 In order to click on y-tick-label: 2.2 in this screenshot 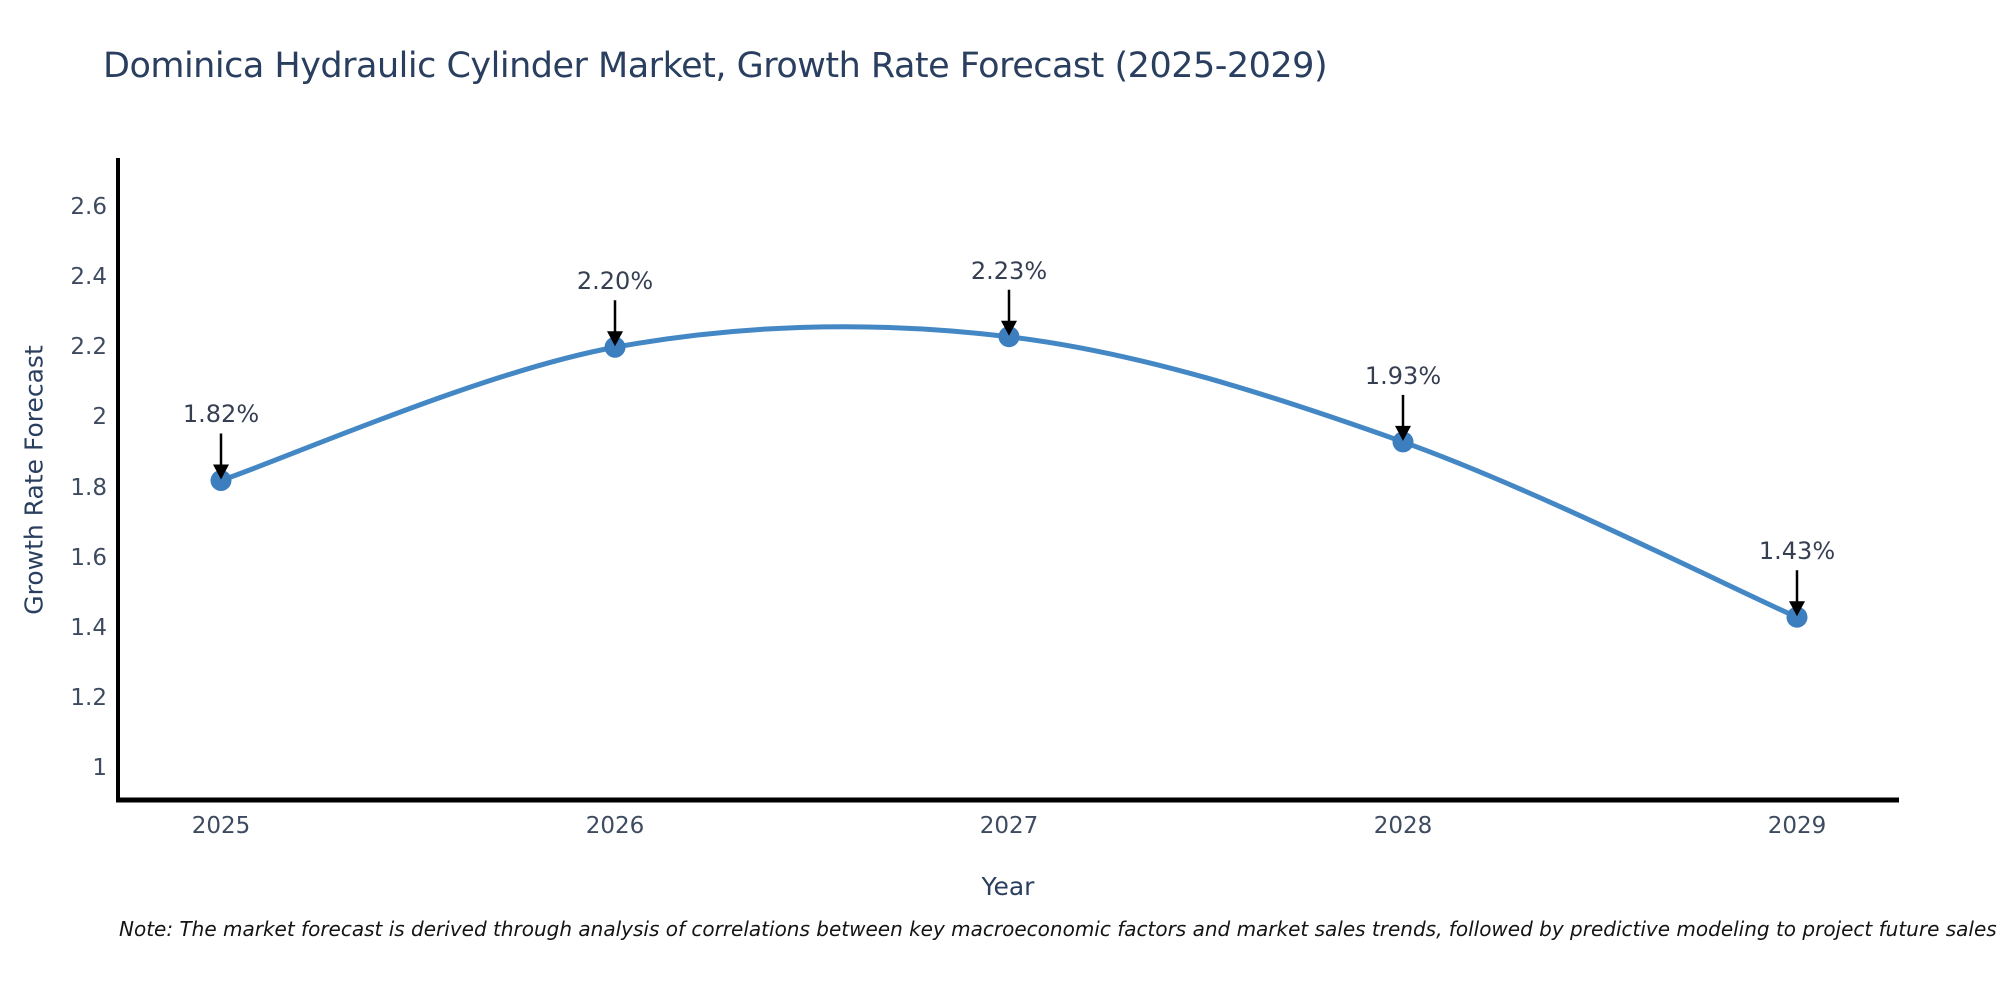, I will do `click(88, 347)`.